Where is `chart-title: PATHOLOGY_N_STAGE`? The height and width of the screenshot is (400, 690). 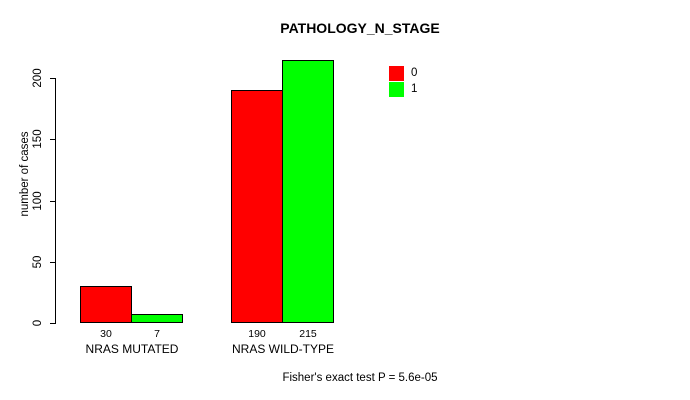
chart-title: PATHOLOGY_N_STAGE is located at coordinates (360, 28).